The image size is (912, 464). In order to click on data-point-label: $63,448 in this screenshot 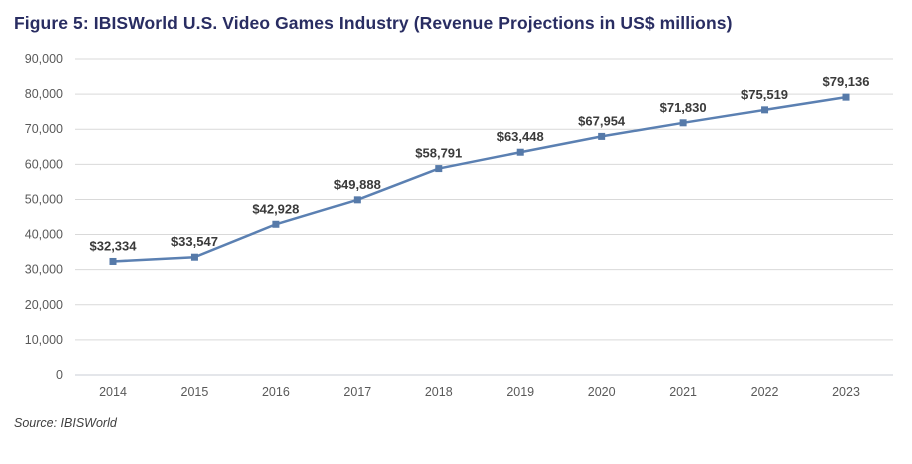, I will do `click(520, 136)`.